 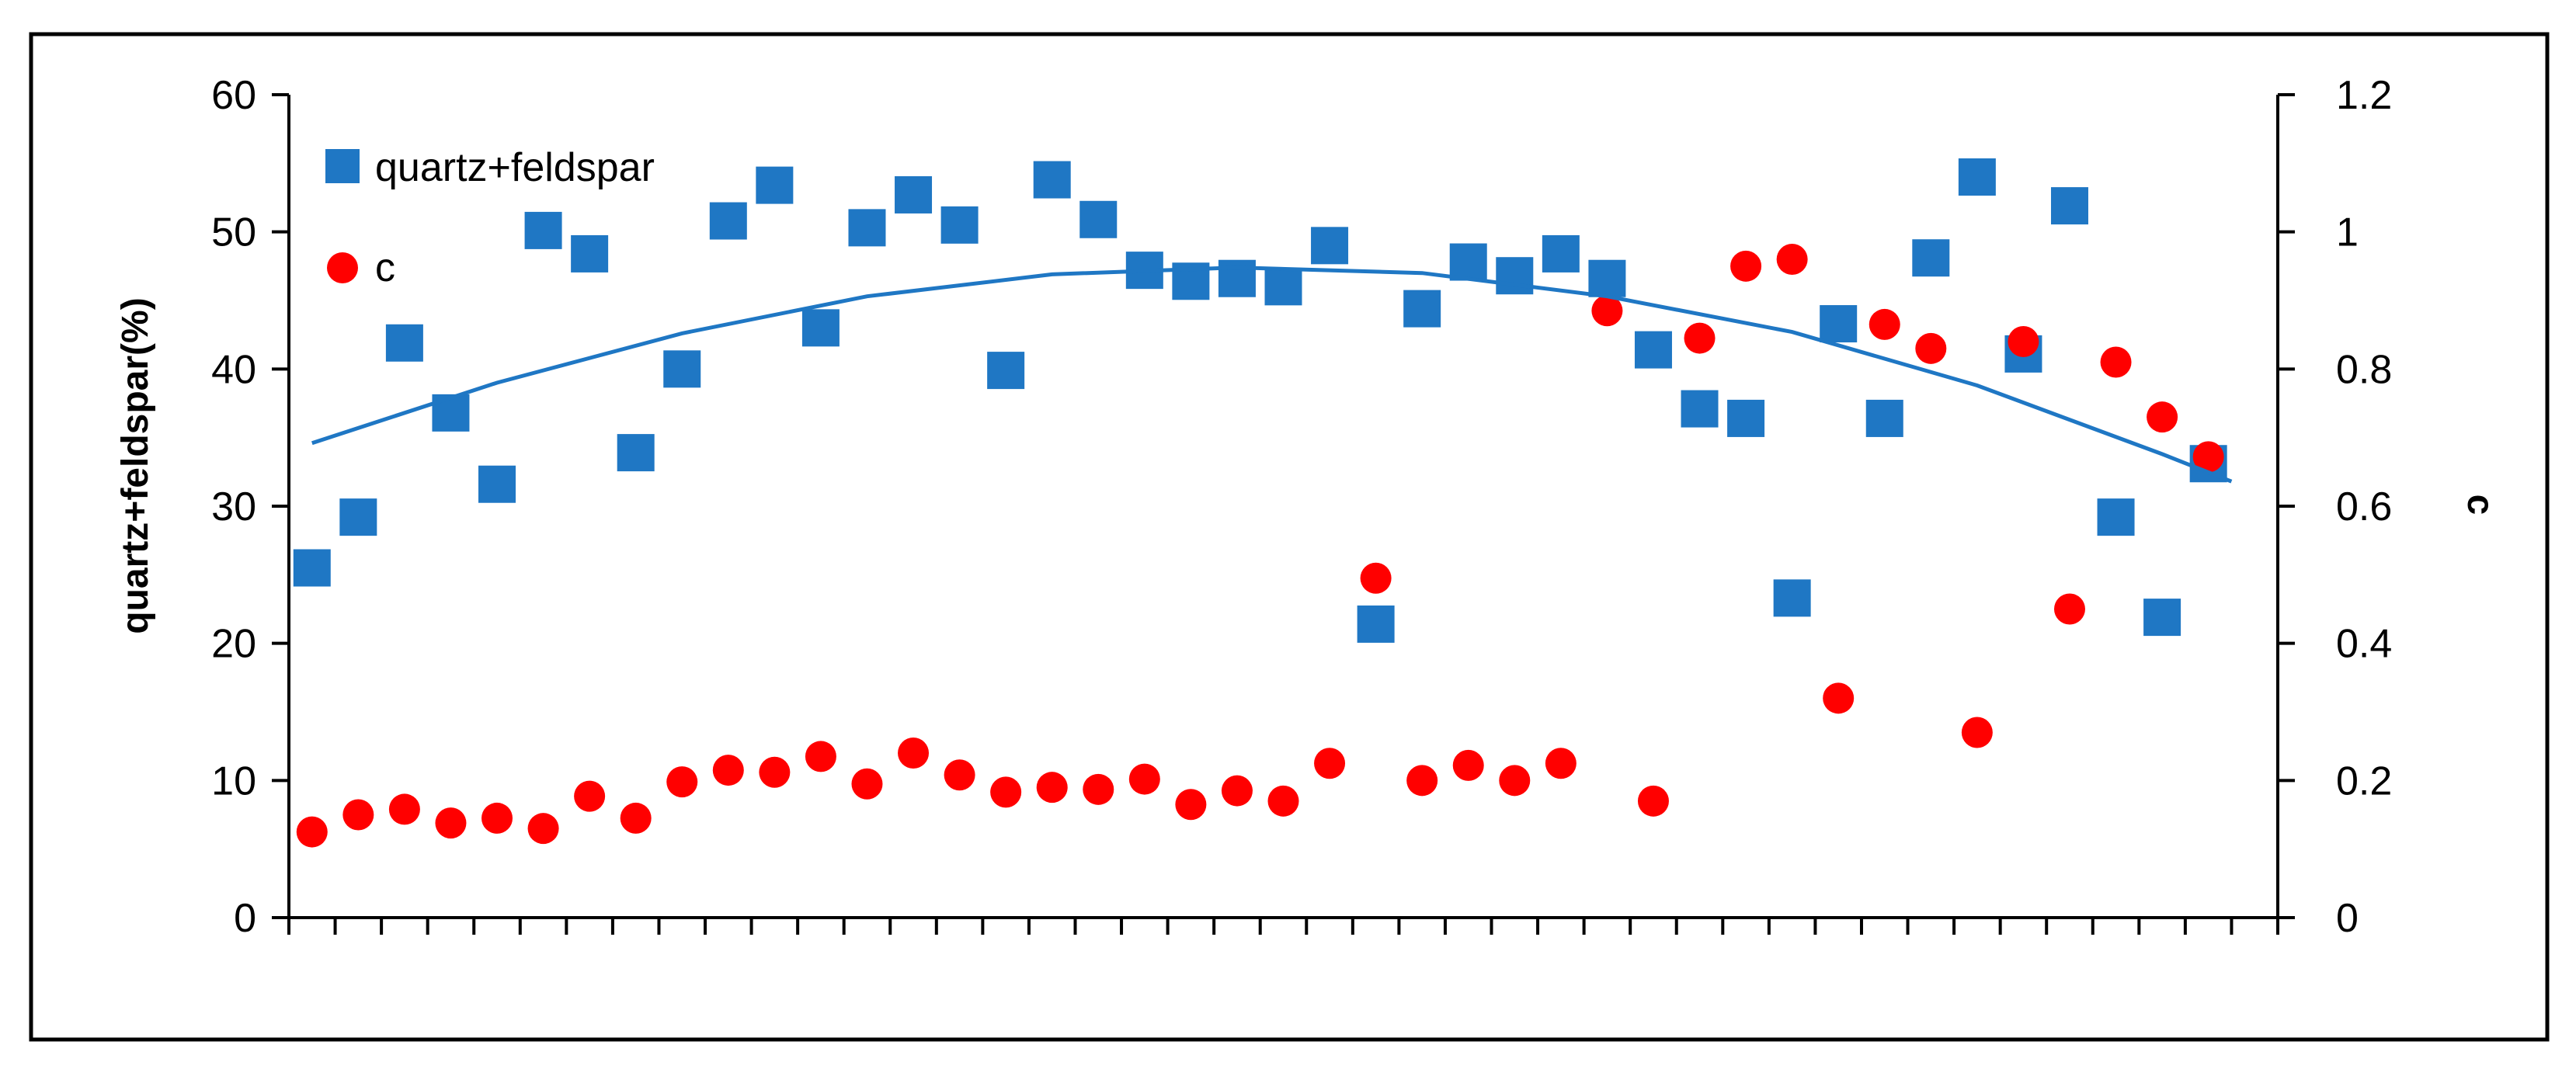 What do you see at coordinates (2364, 370) in the screenshot?
I see `y2-tick-label: 0.8` at bounding box center [2364, 370].